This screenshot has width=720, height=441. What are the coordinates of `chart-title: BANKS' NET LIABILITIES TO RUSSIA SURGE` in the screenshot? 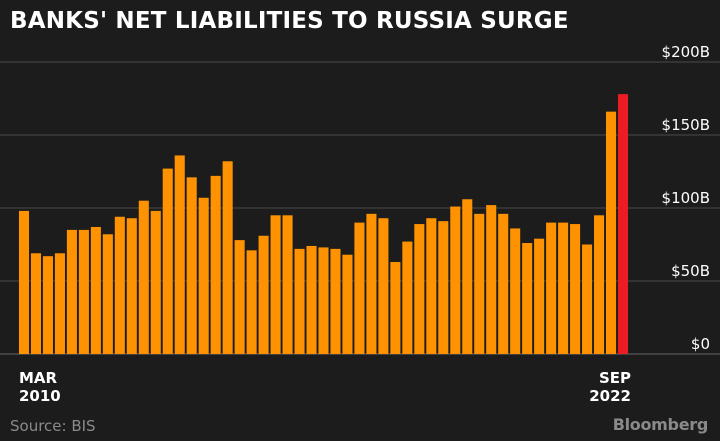 It's located at (289, 21).